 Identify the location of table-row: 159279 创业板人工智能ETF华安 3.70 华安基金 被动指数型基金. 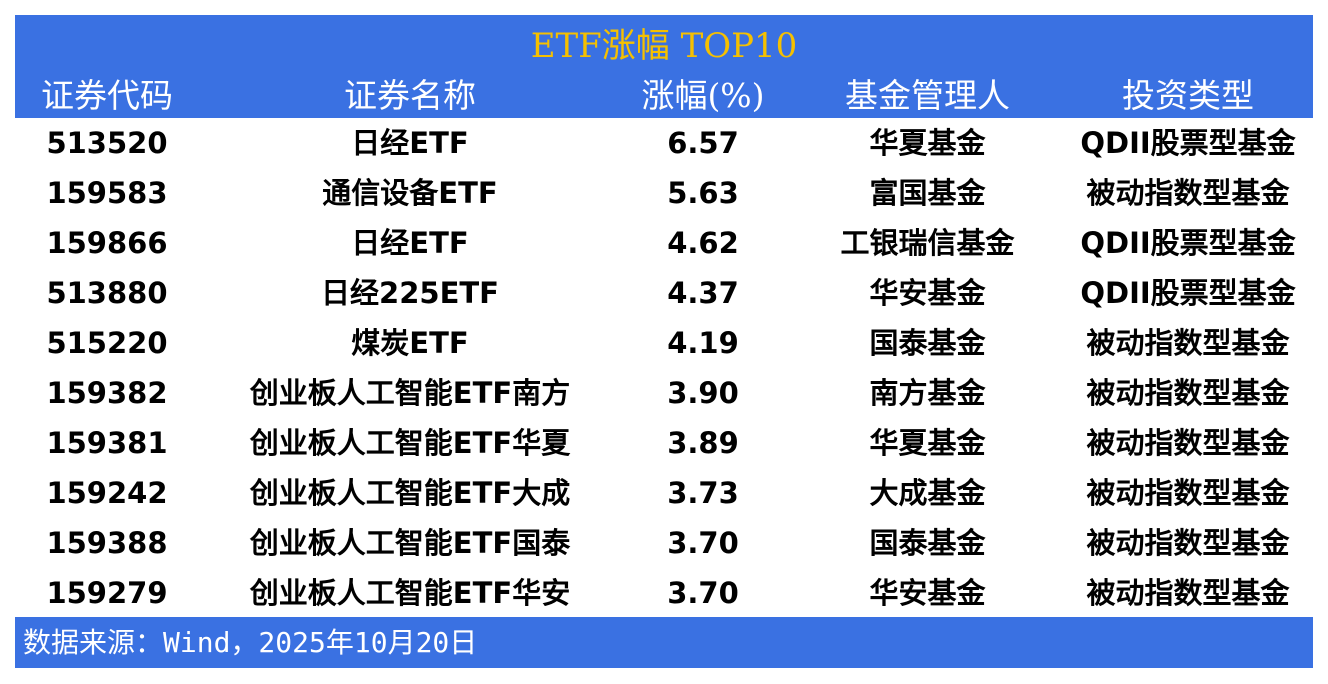
(664, 593).